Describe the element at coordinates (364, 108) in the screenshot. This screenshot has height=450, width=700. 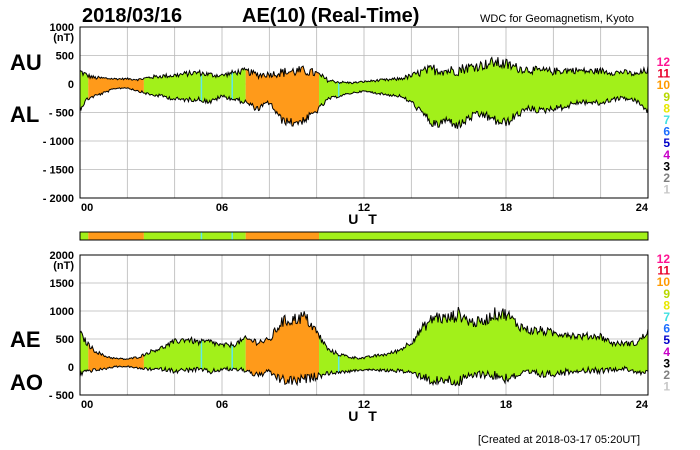
I see `series-line-AL` at that location.